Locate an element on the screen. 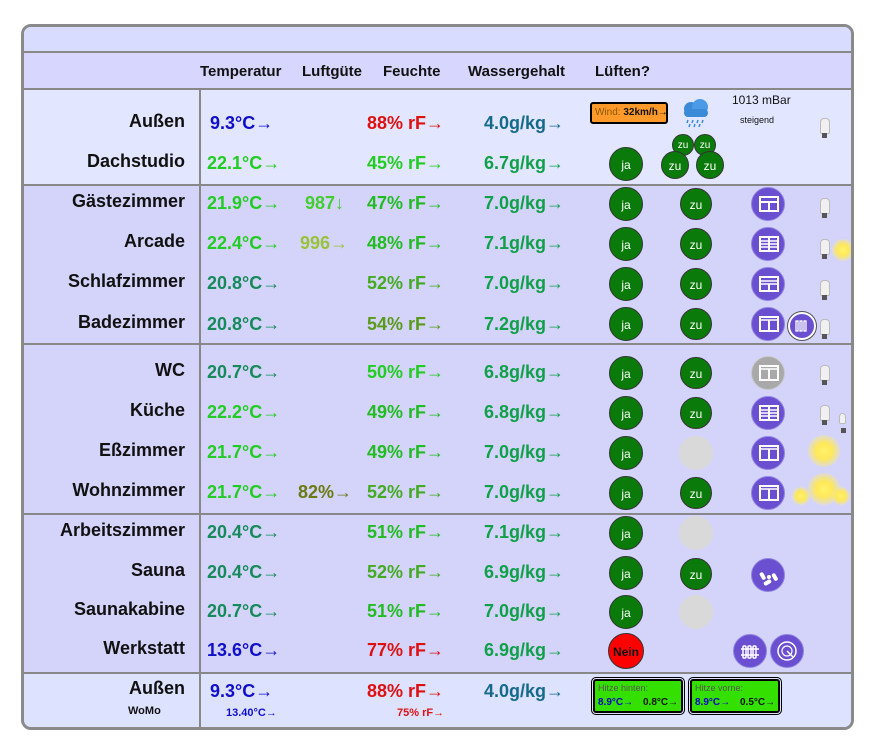 The width and height of the screenshot is (871, 751). room-name-badezimmer: Badezimmer is located at coordinates (131, 322).